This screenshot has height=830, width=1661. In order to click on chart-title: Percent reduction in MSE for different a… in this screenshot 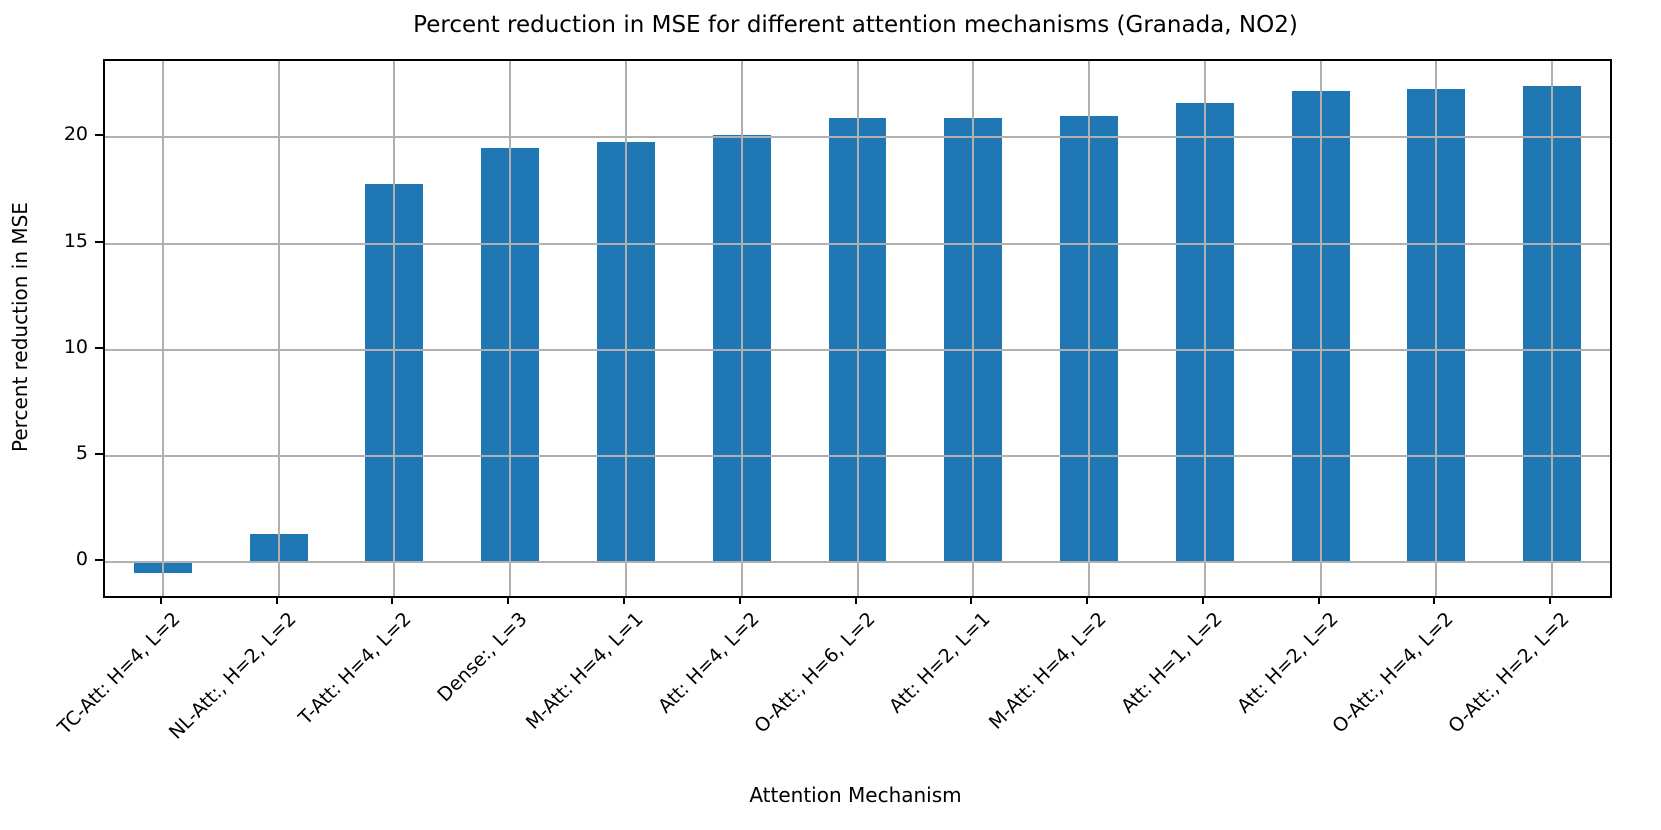, I will do `click(855, 25)`.